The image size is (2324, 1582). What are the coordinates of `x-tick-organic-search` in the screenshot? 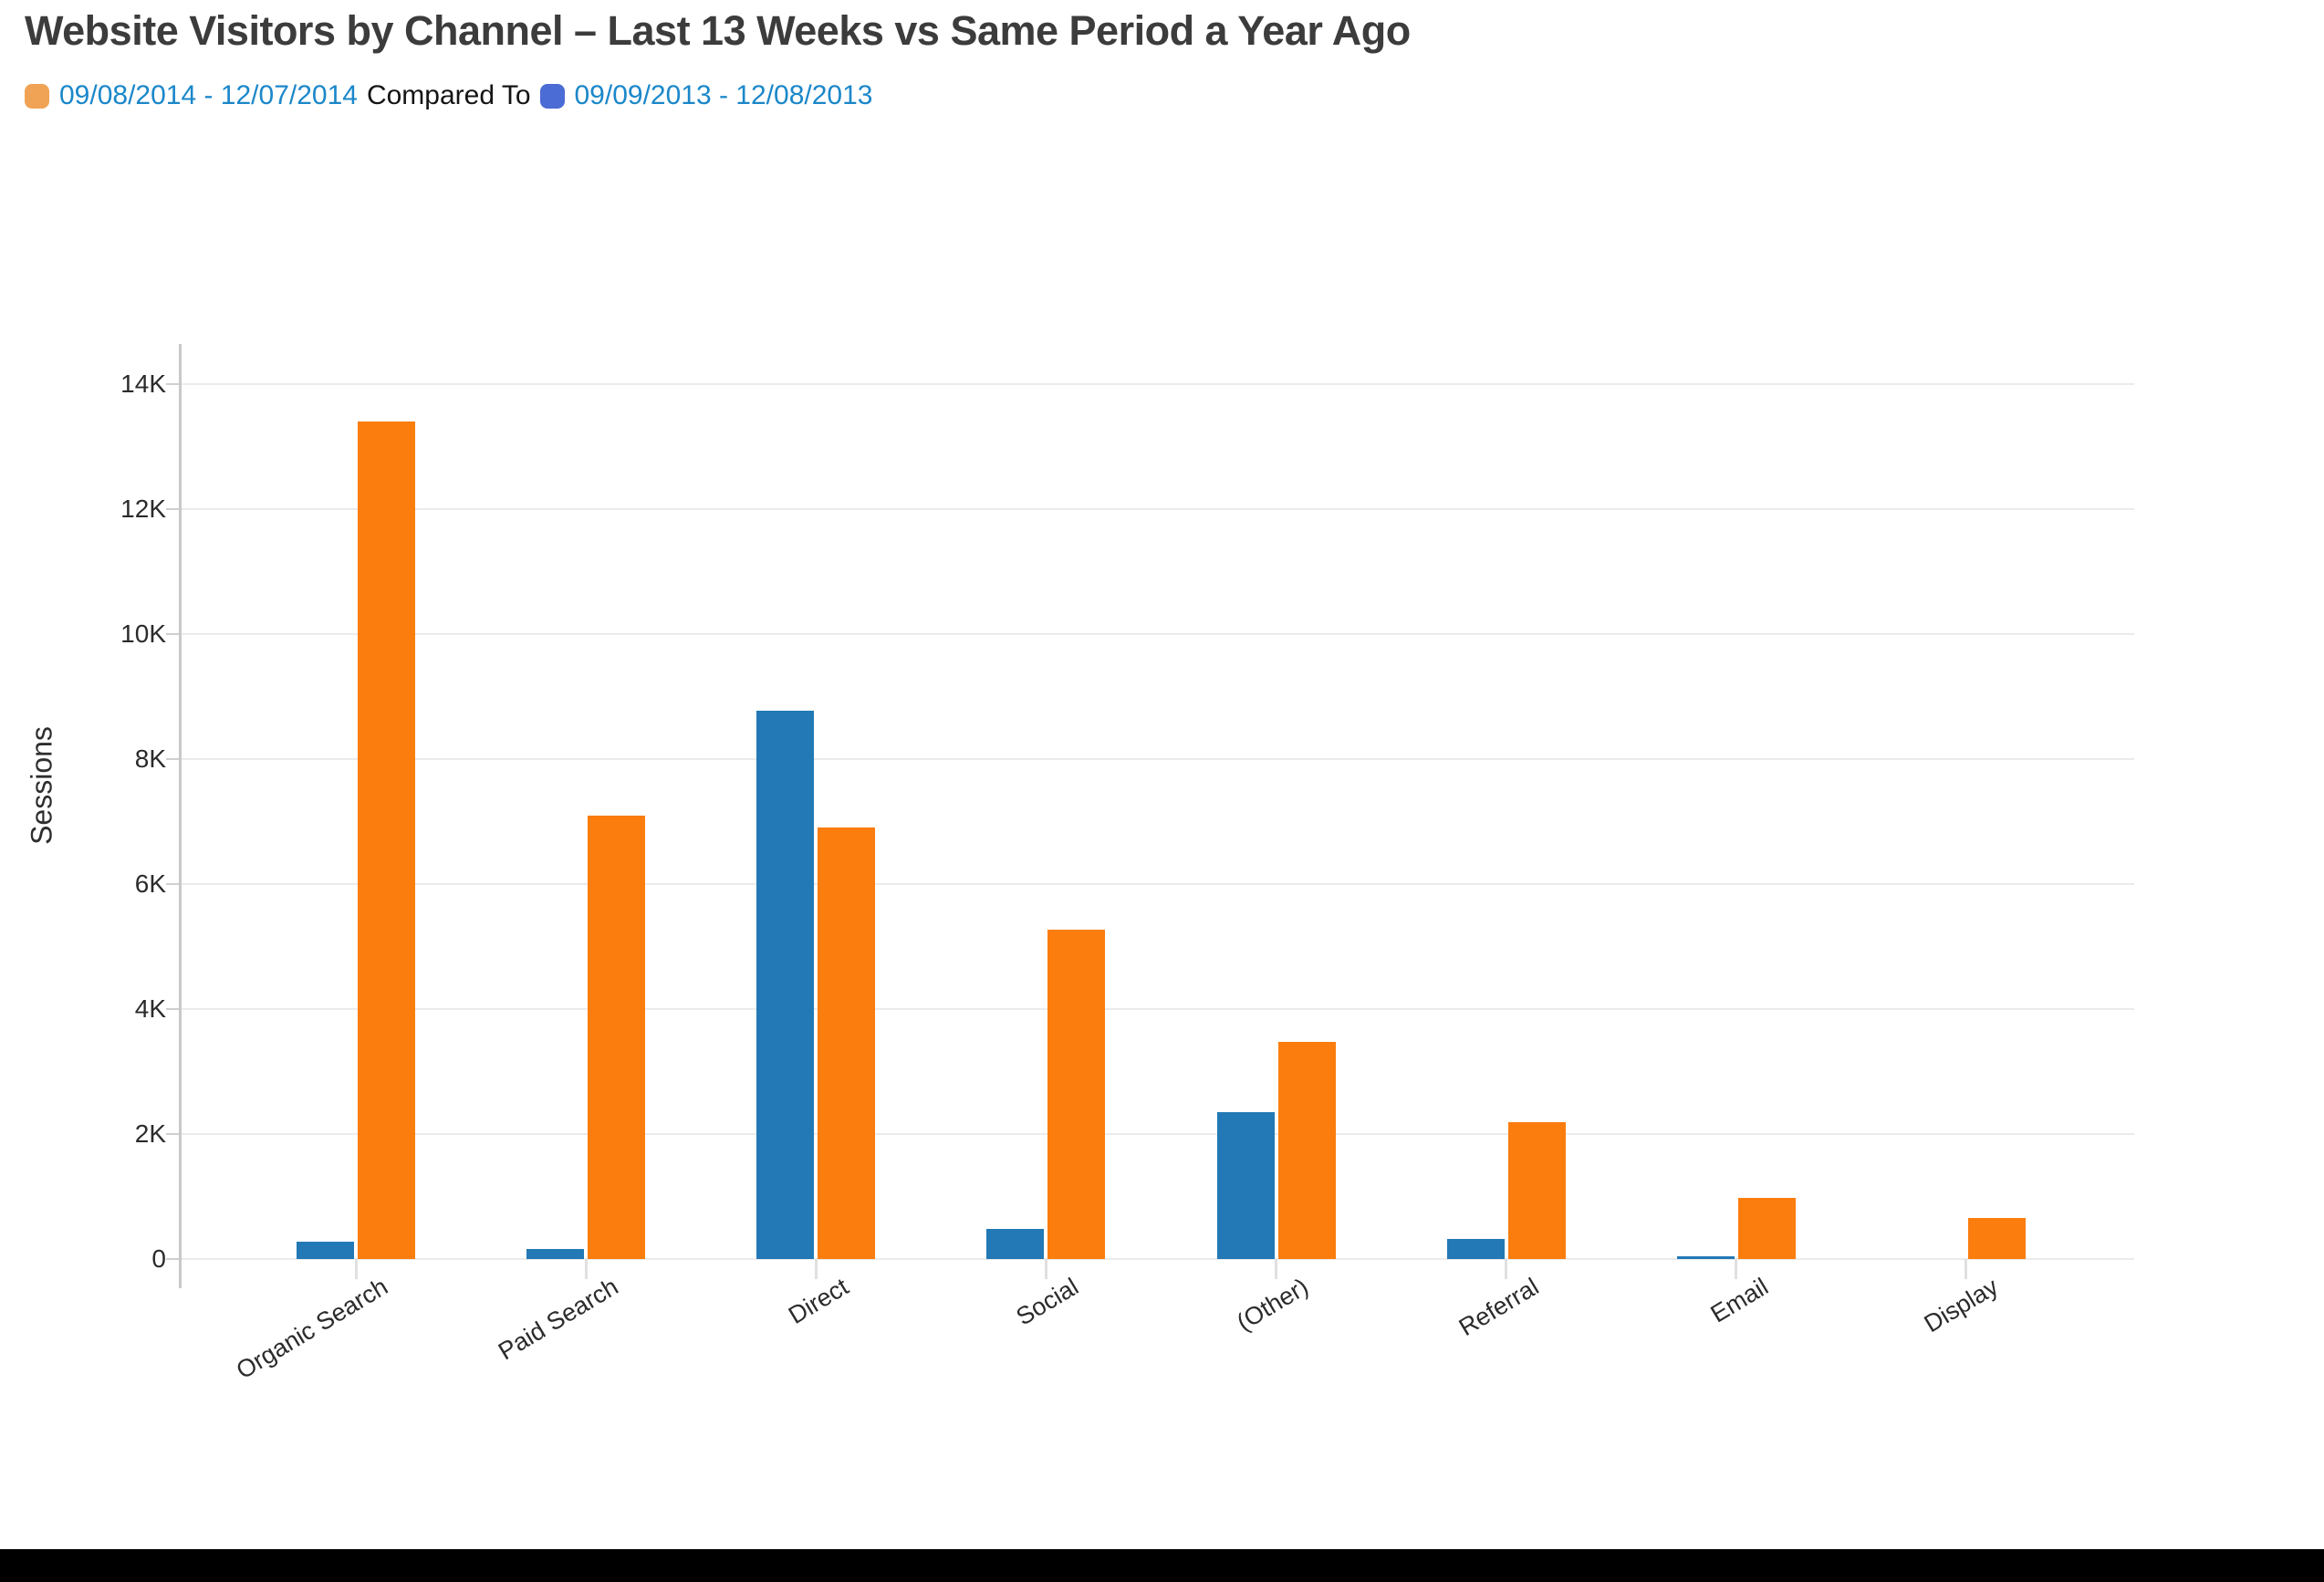 It's located at (356, 1269).